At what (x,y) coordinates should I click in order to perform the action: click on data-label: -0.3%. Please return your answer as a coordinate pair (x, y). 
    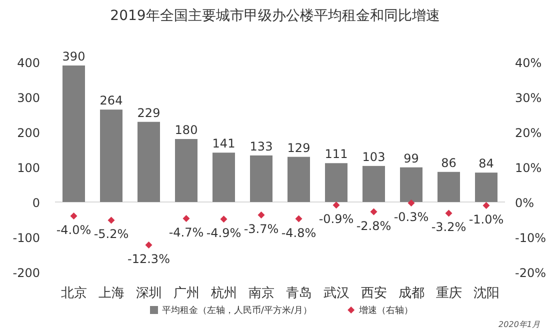
    Looking at the image, I should click on (411, 217).